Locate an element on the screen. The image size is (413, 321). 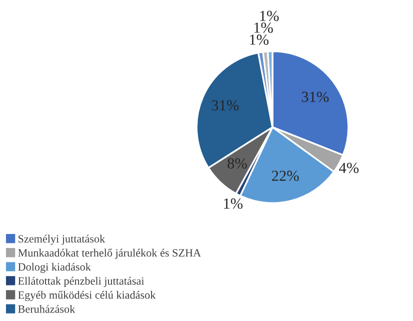
legend-label: Személyi juttatások is located at coordinates (62, 239).